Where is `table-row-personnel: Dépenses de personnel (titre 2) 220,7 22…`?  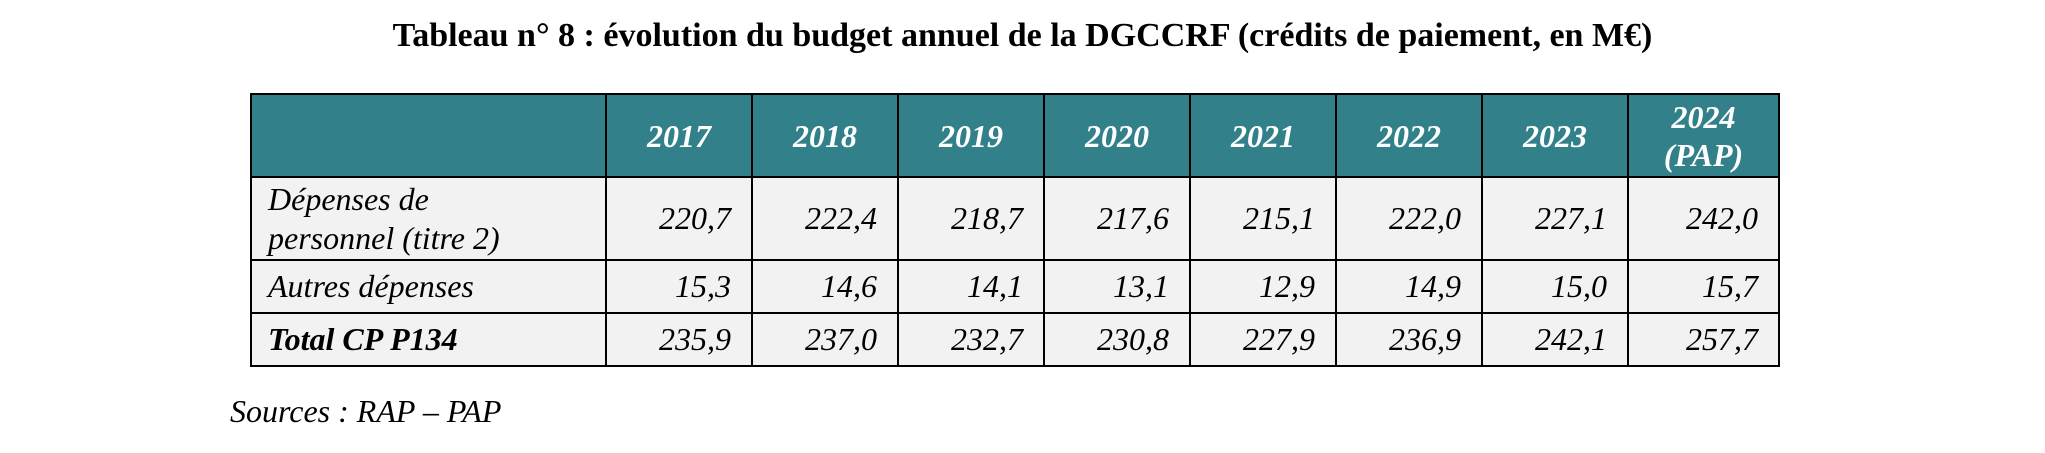 table-row-personnel: Dépenses de personnel (titre 2) 220,7 22… is located at coordinates (1015, 218).